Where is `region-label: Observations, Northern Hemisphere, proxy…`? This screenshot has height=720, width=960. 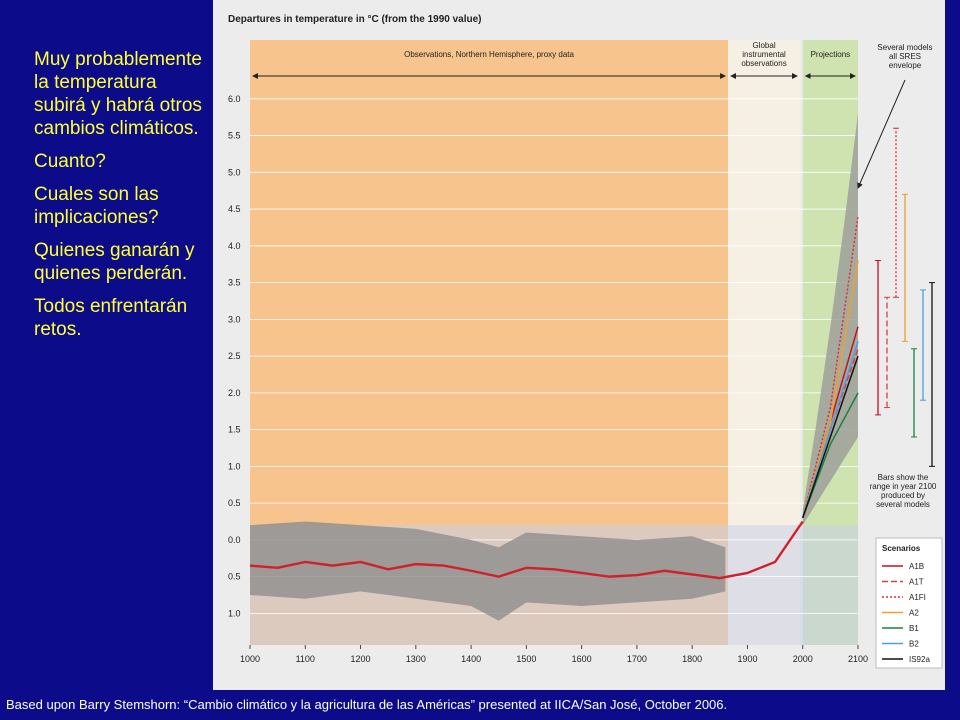 region-label: Observations, Northern Hemisphere, proxy… is located at coordinates (489, 54).